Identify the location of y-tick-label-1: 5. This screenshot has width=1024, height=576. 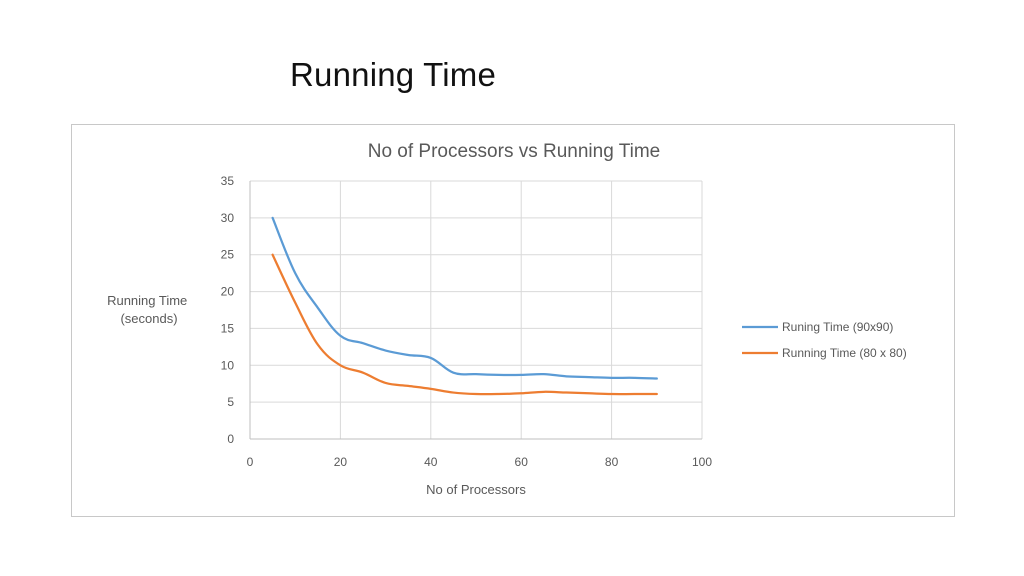
(230, 402).